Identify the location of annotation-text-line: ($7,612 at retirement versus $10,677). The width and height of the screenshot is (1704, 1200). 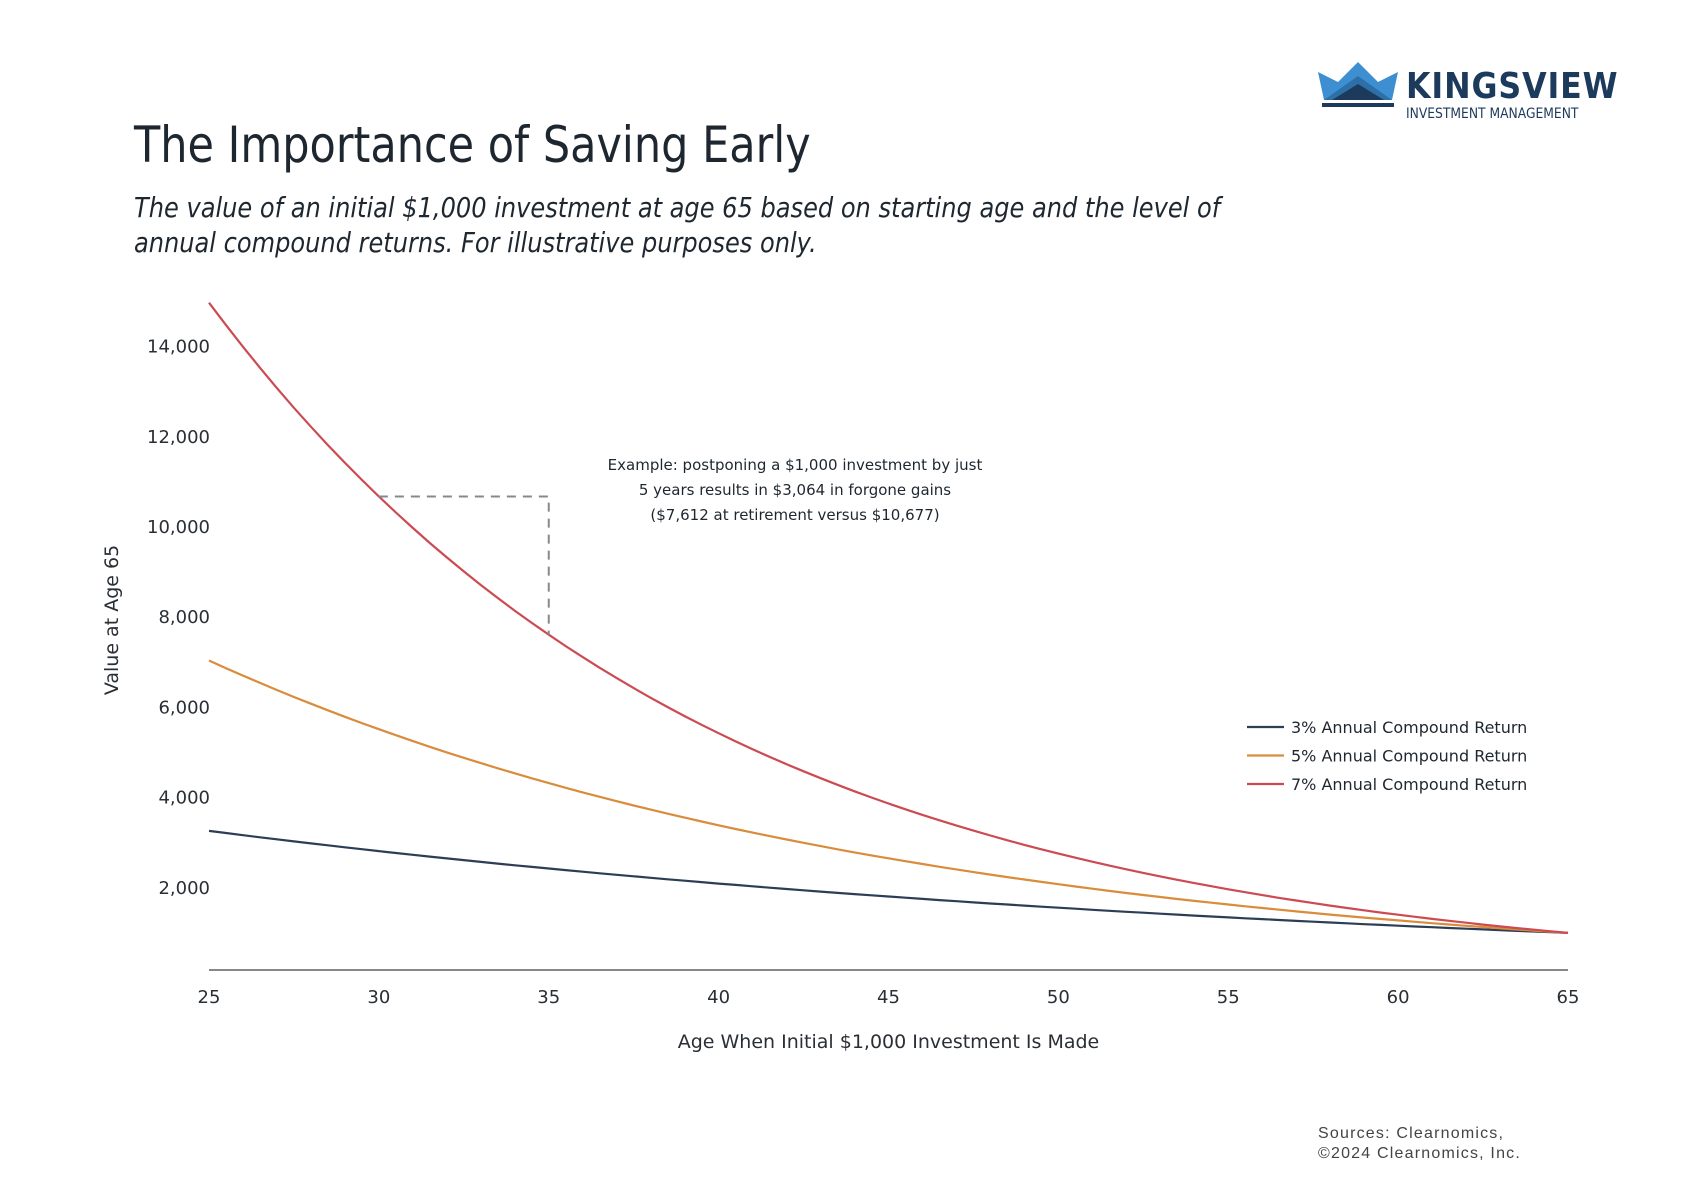
(794, 515).